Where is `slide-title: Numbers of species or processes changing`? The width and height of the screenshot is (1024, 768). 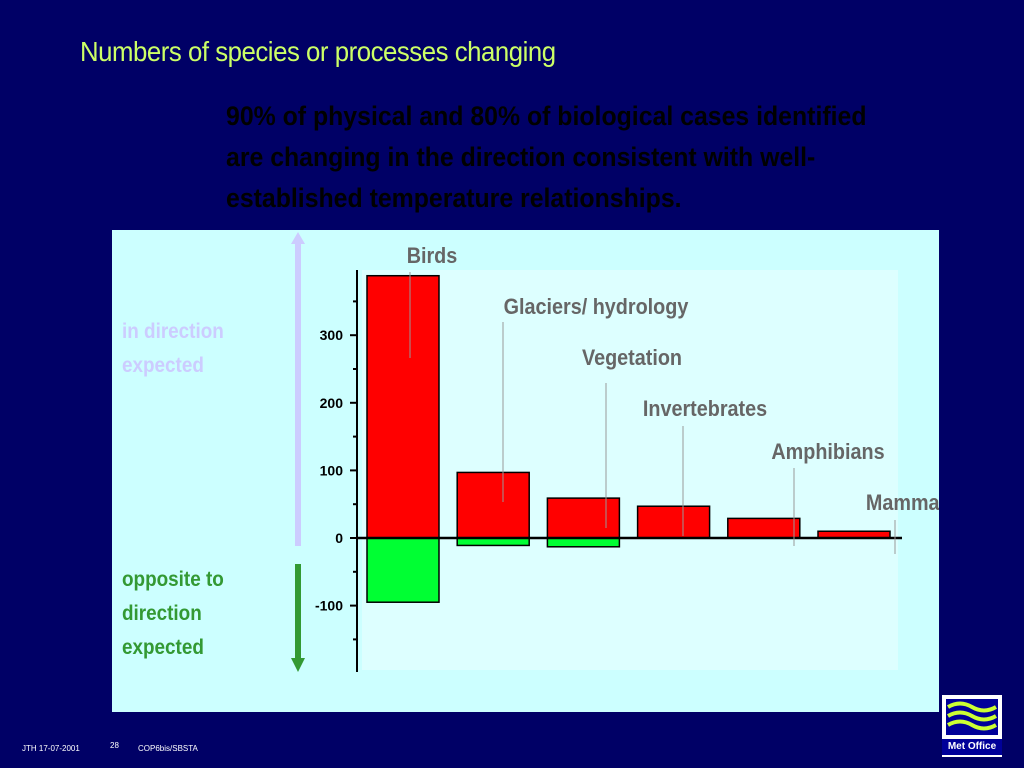
slide-title: Numbers of species or processes changing is located at coordinates (318, 51).